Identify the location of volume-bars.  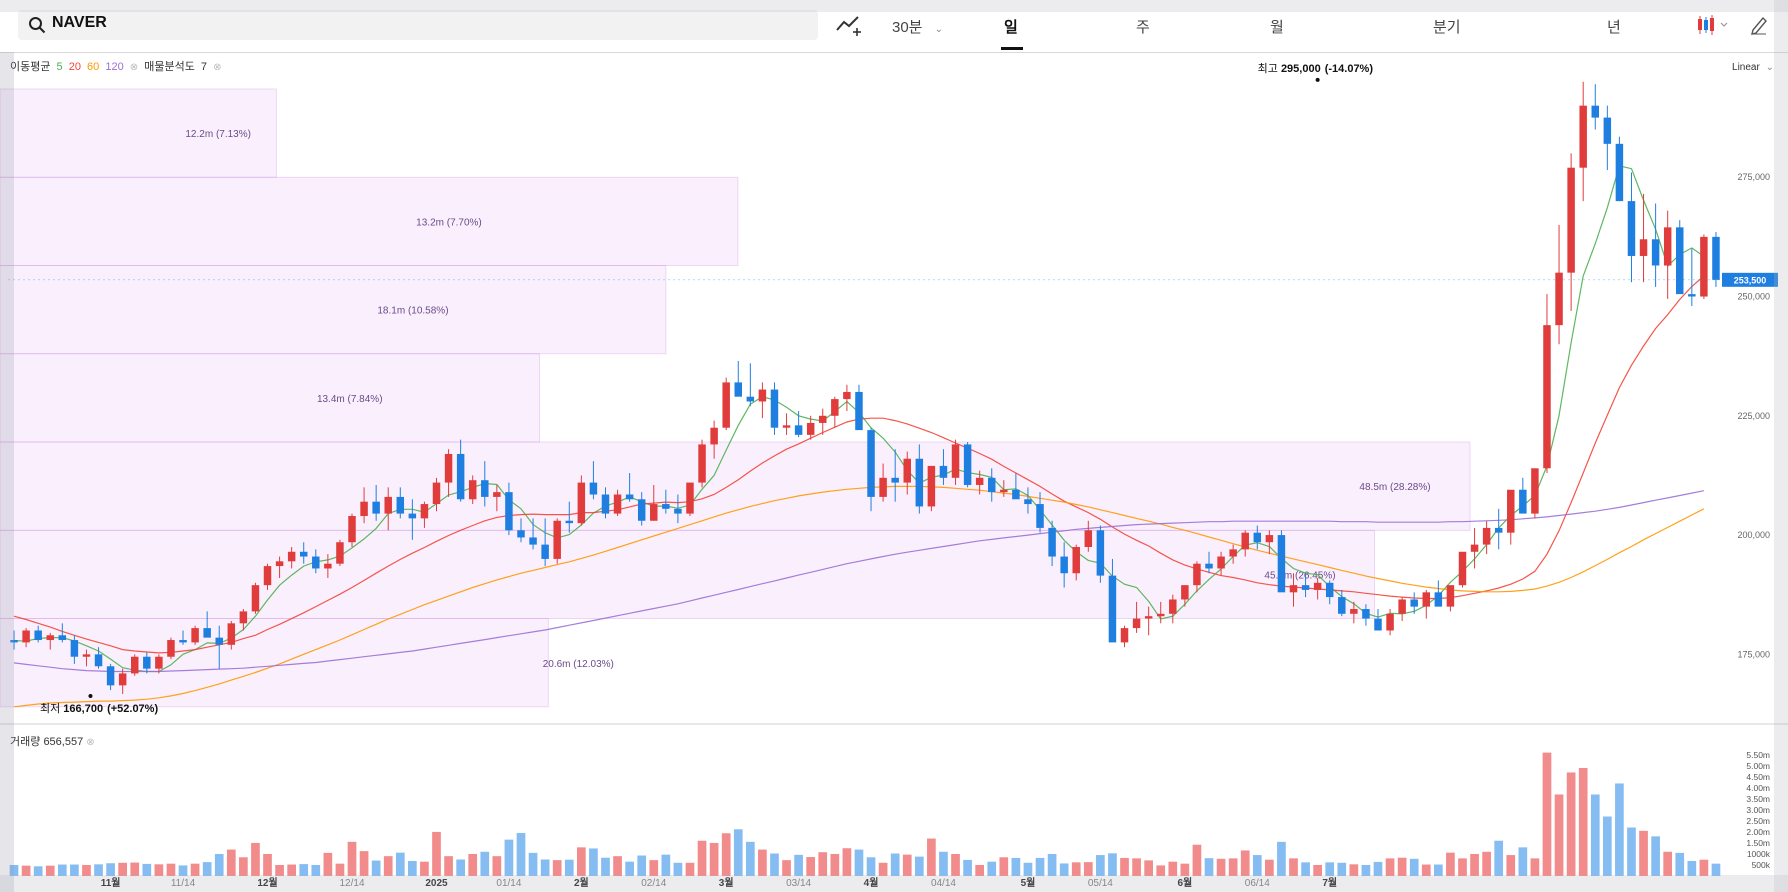
(865, 814).